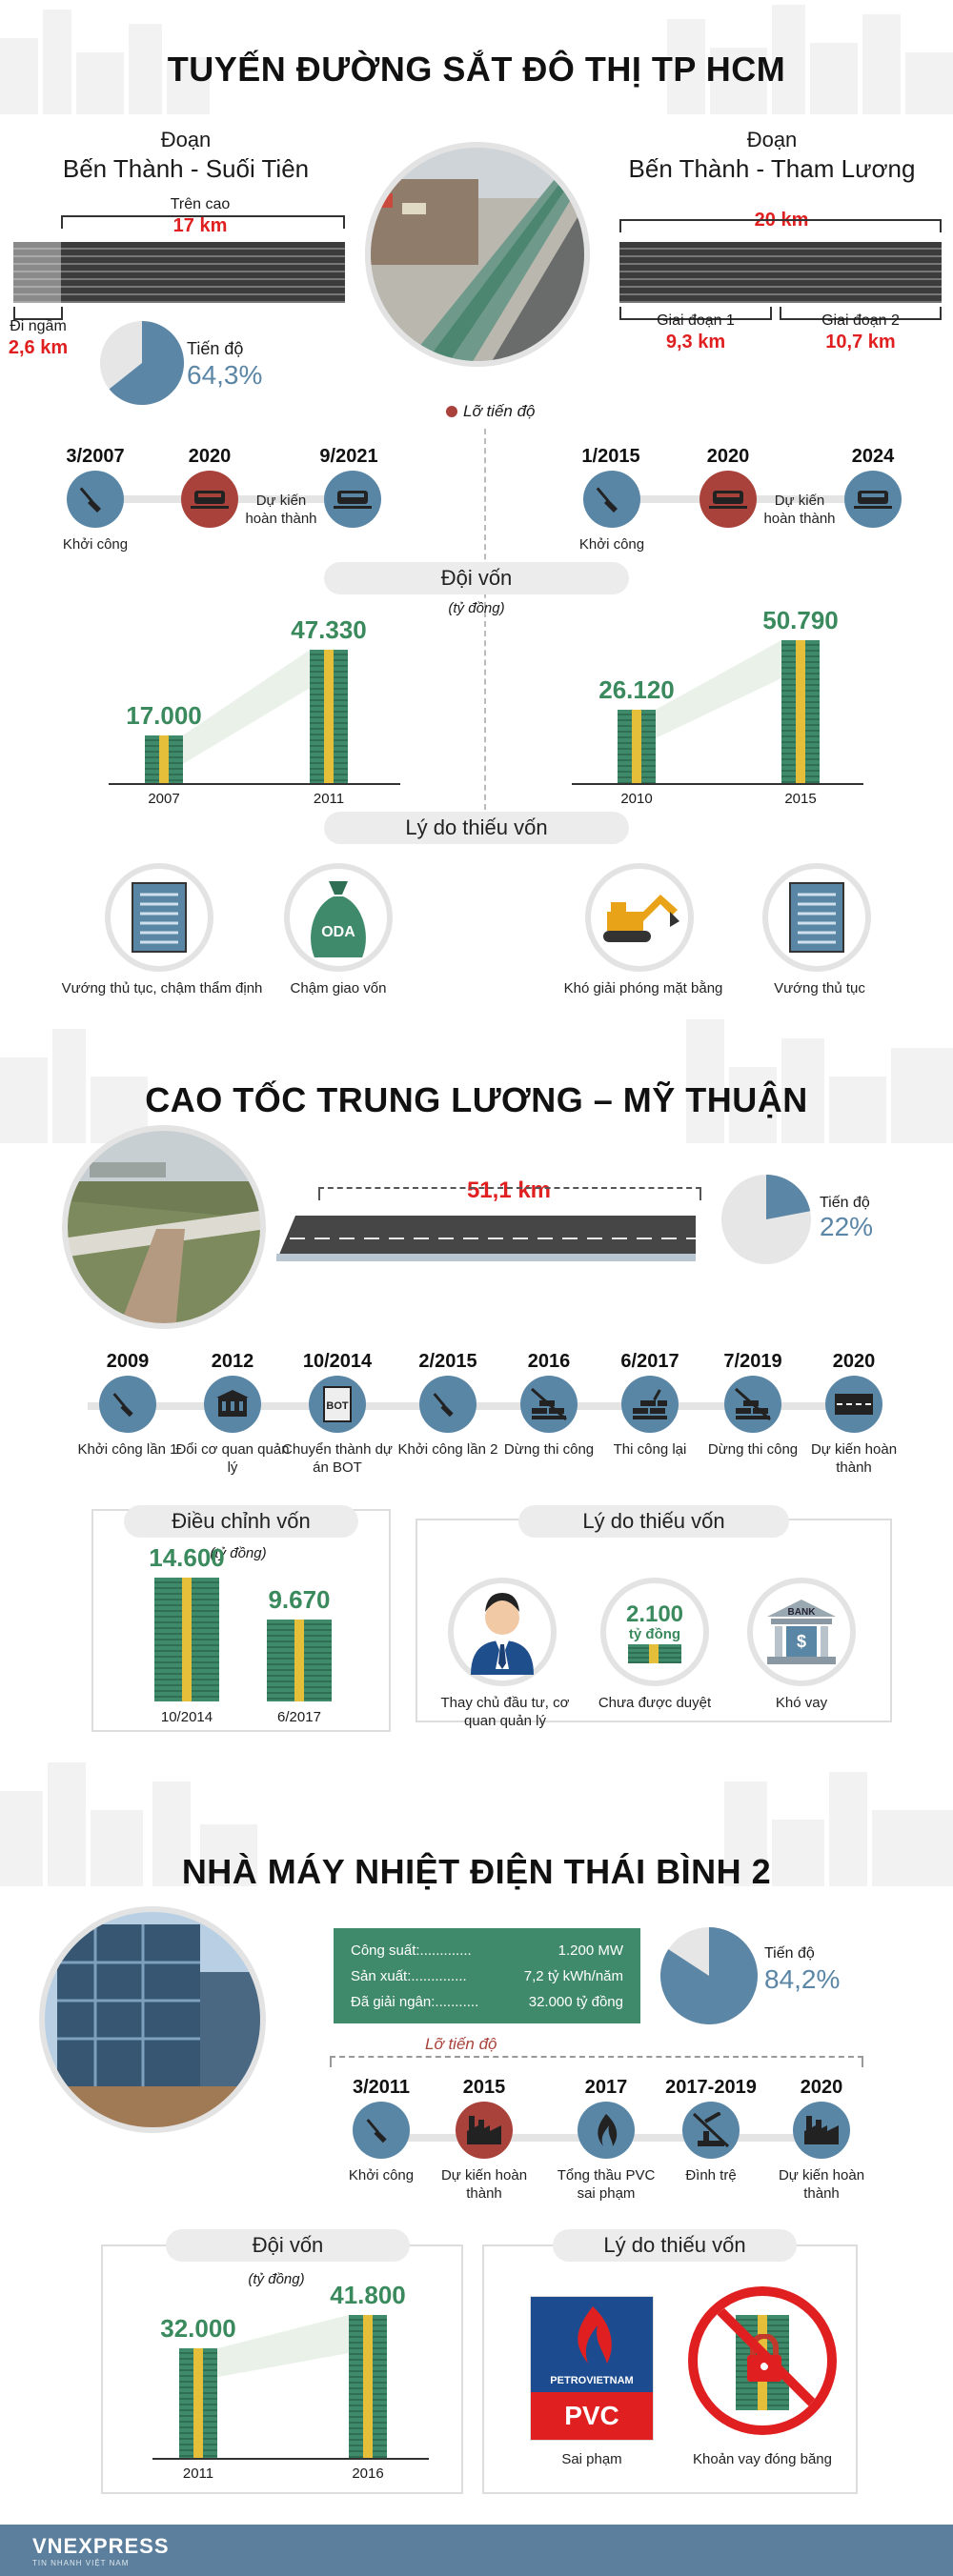  Describe the element at coordinates (477, 1872) in the screenshot. I see `section-title-power-plant: NHÀ MÁY NHIỆT ĐIỆN THÁI BÌNH 2` at that location.